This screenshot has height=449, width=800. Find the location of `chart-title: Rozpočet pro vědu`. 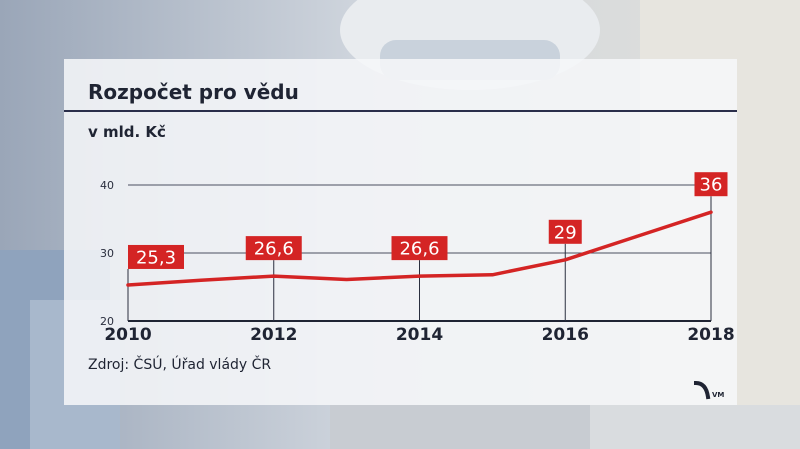

chart-title: Rozpočet pro vědu is located at coordinates (193, 92).